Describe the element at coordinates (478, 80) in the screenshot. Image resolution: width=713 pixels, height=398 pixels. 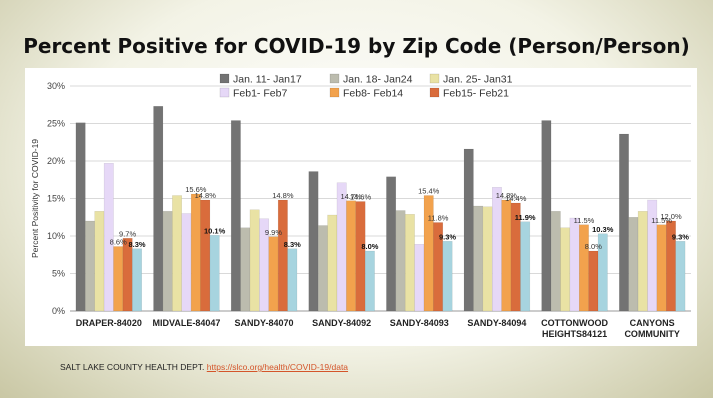
I see `legend-label: Jan. 25- Jan31` at that location.